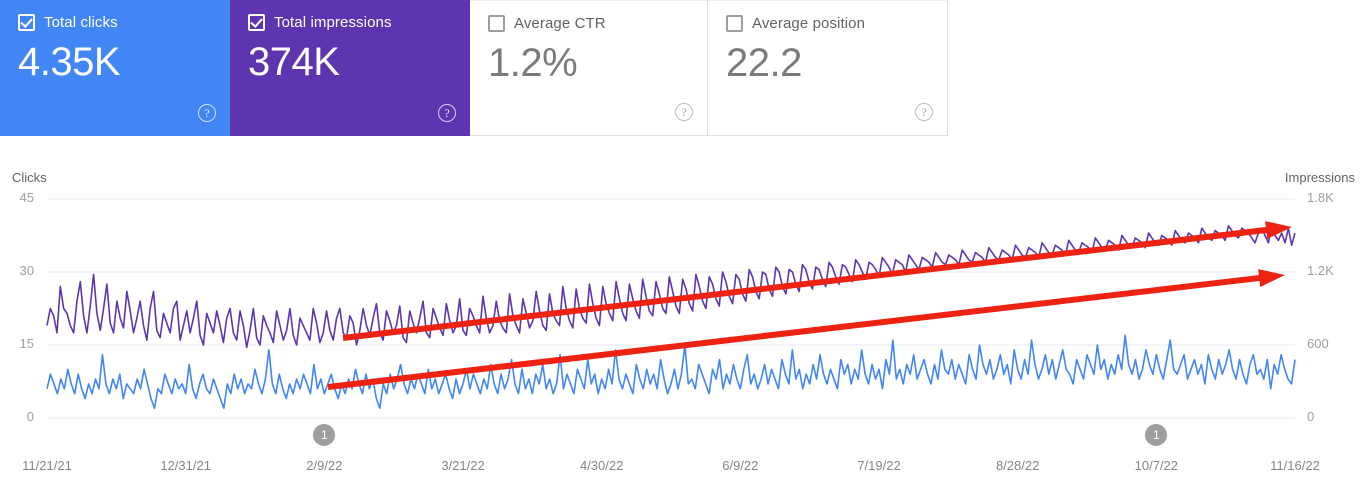 The height and width of the screenshot is (500, 1367). Describe the element at coordinates (533, 63) in the screenshot. I see `average-ctr-value: 1.2%` at that location.